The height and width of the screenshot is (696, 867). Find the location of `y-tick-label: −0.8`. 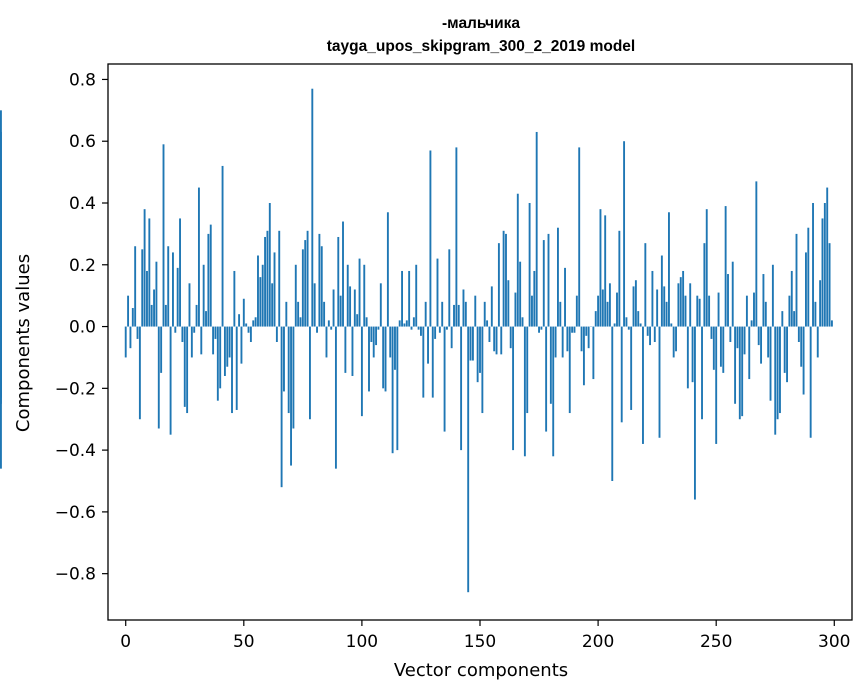

y-tick-label: −0.8 is located at coordinates (75, 575).